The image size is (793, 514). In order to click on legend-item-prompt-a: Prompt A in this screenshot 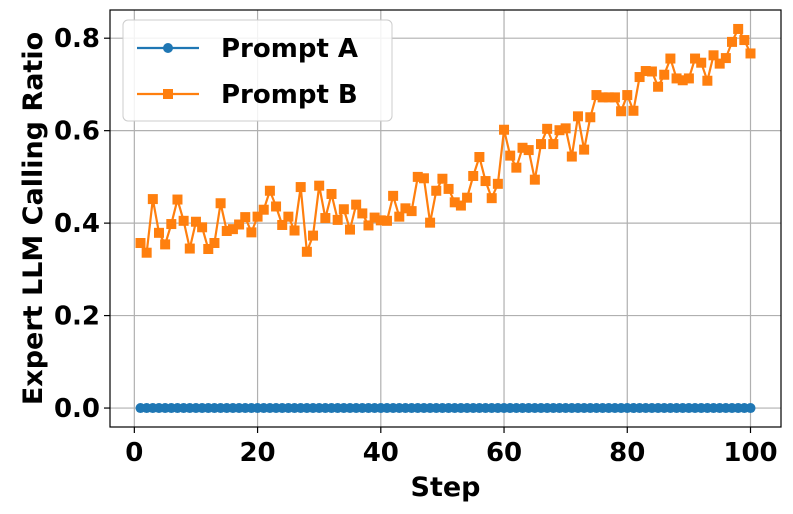, I will do `click(247, 49)`.